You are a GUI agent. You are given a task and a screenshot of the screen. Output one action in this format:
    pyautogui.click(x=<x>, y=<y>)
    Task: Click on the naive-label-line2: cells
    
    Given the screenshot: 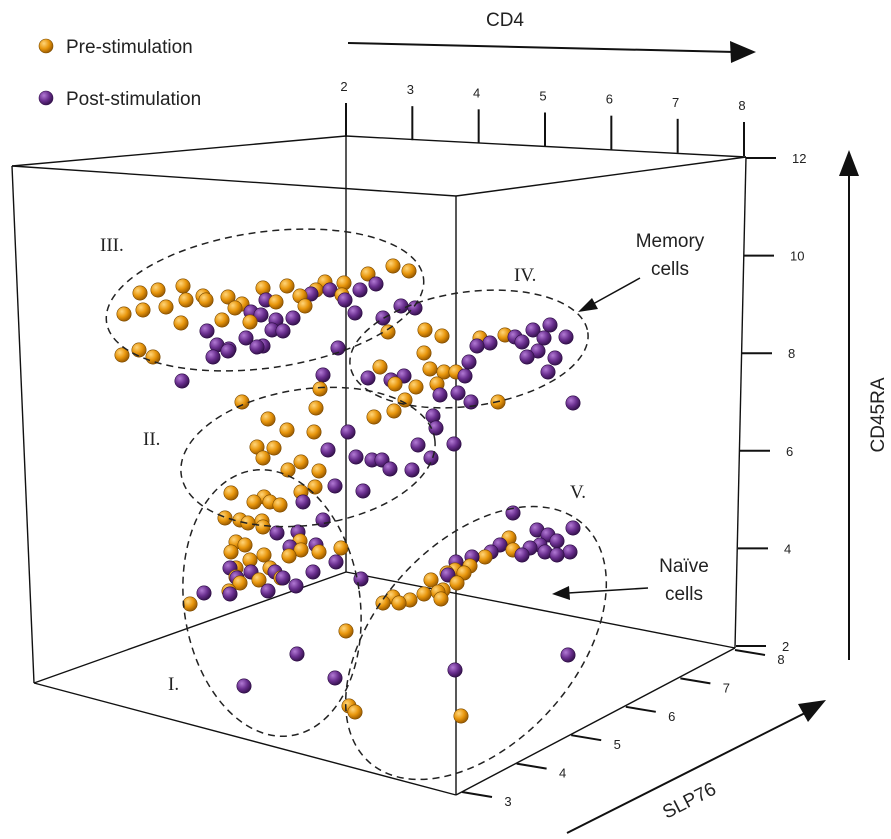 What is the action you would take?
    pyautogui.click(x=684, y=594)
    